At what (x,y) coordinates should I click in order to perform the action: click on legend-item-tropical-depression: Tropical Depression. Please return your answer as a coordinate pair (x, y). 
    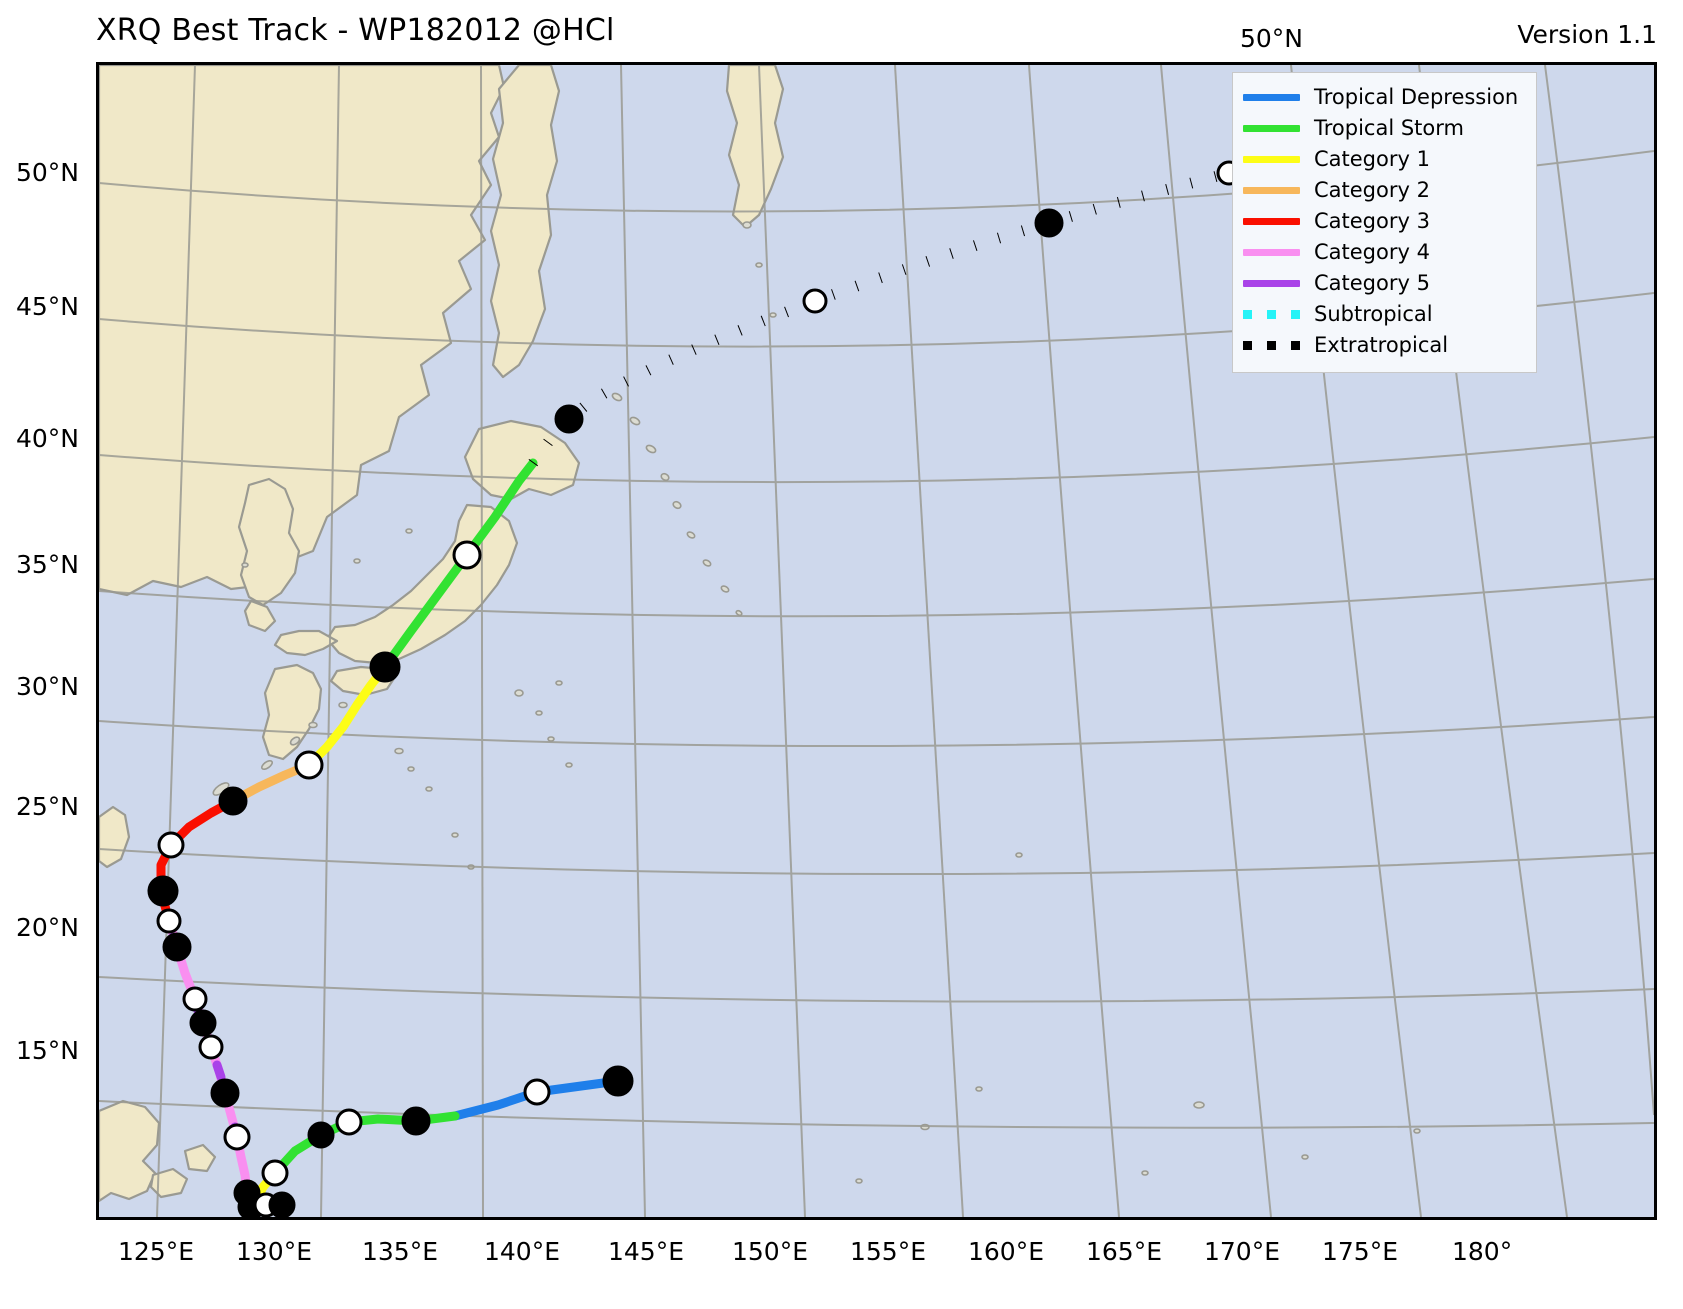
    Looking at the image, I should click on (1384, 97).